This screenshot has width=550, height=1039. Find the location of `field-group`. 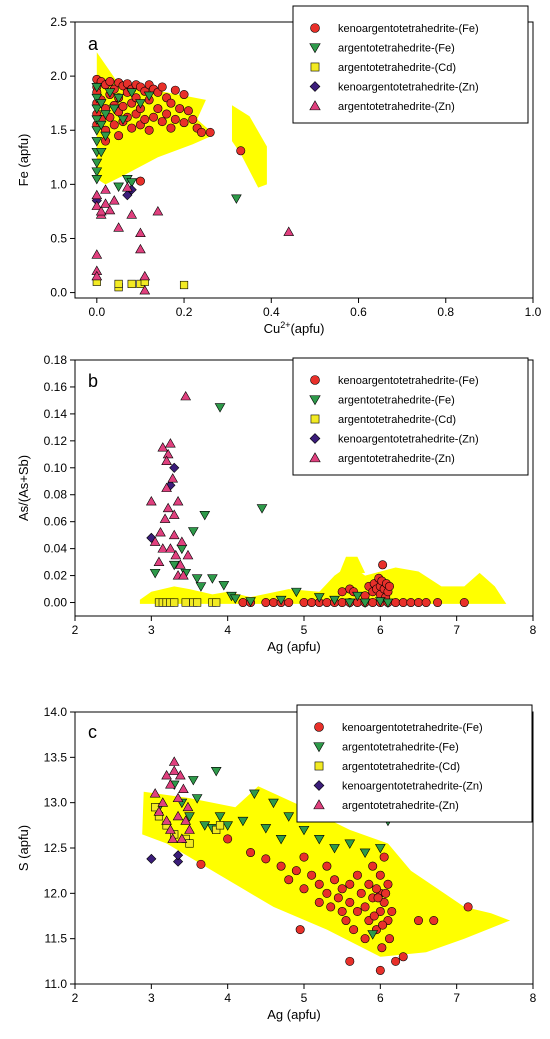

field-group is located at coordinates (323, 580).